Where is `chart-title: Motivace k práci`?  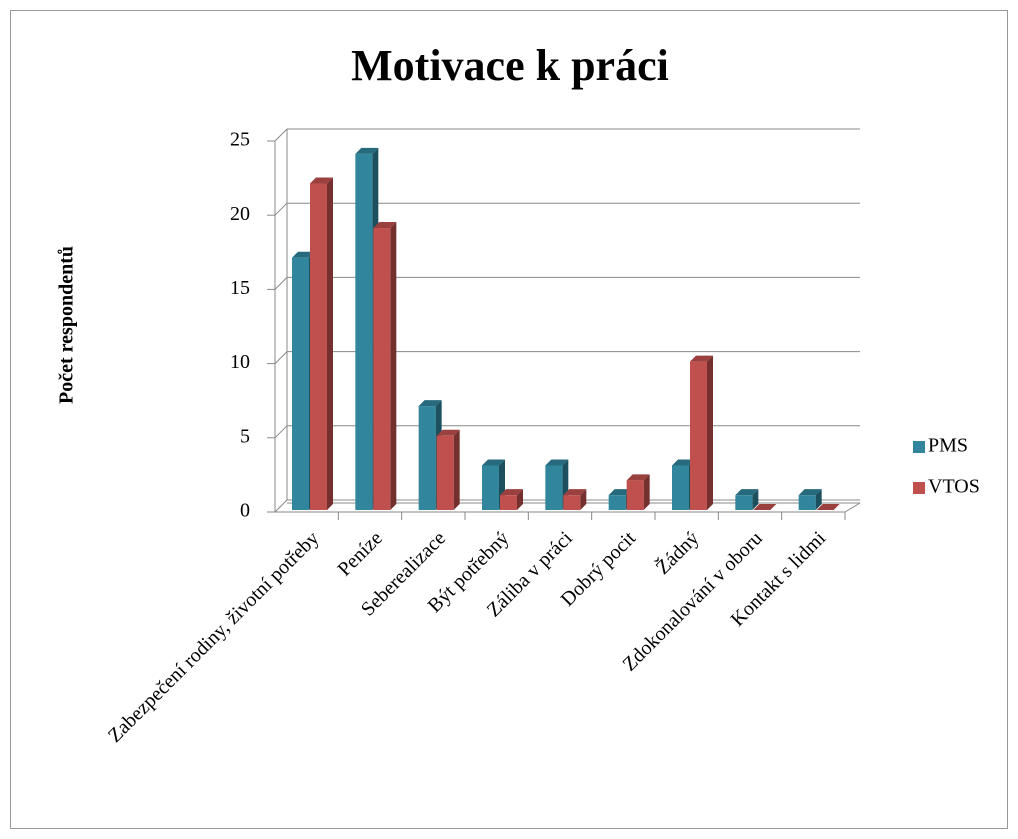 chart-title: Motivace k práci is located at coordinates (510, 65).